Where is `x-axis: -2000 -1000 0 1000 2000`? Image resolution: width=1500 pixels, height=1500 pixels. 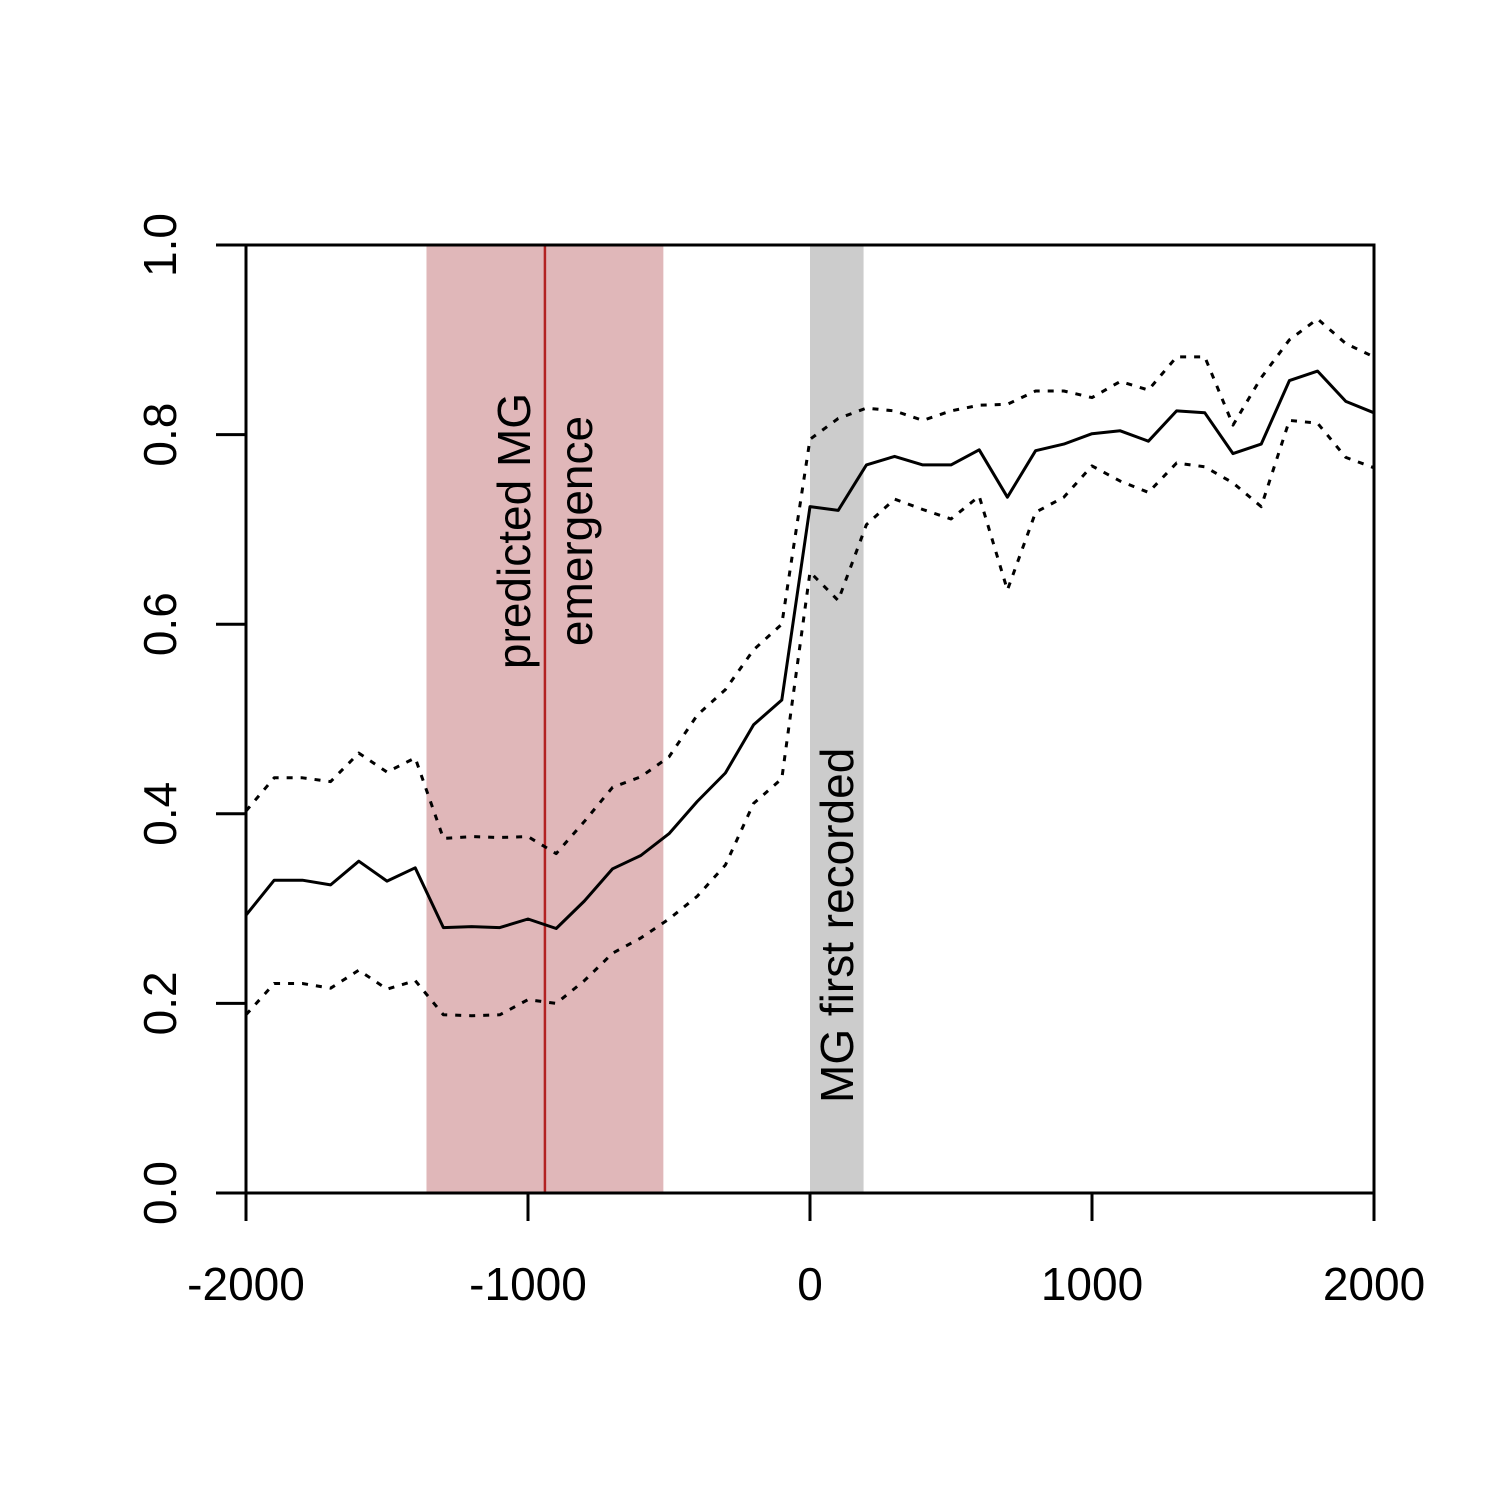
x-axis: -2000 -1000 0 1000 2000 is located at coordinates (806, 1250).